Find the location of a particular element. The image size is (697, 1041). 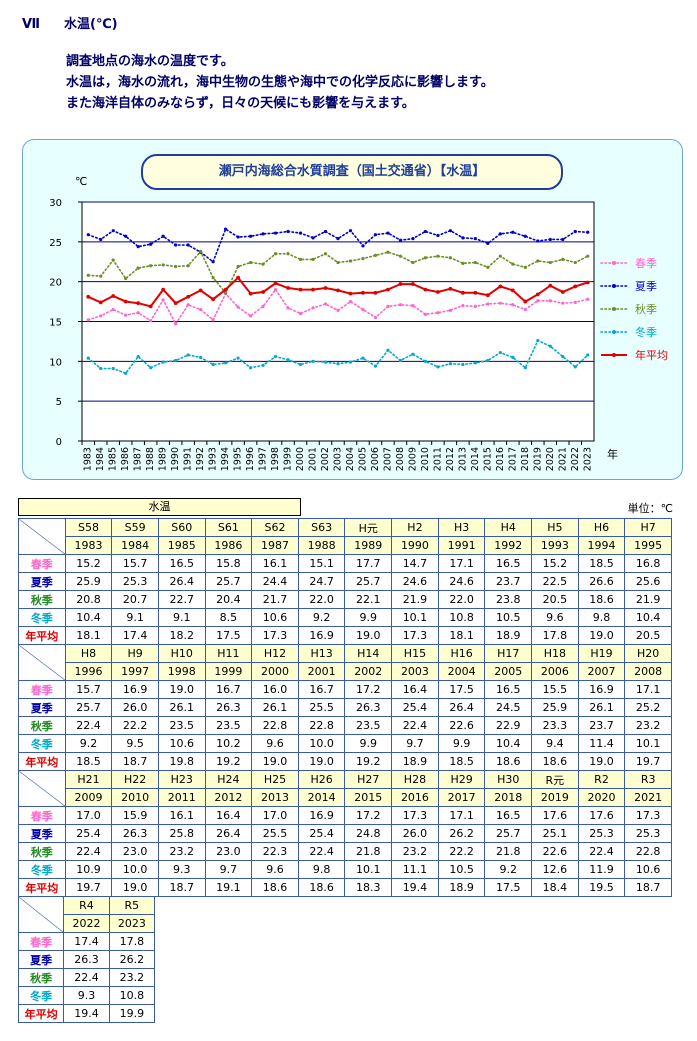

year-header: 2015 is located at coordinates (368, 797).